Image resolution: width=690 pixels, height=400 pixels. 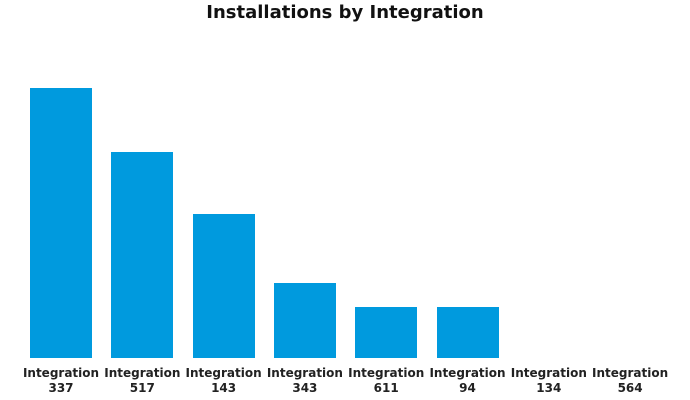 What do you see at coordinates (345, 12) in the screenshot?
I see `chart-title: Installations by Integration` at bounding box center [345, 12].